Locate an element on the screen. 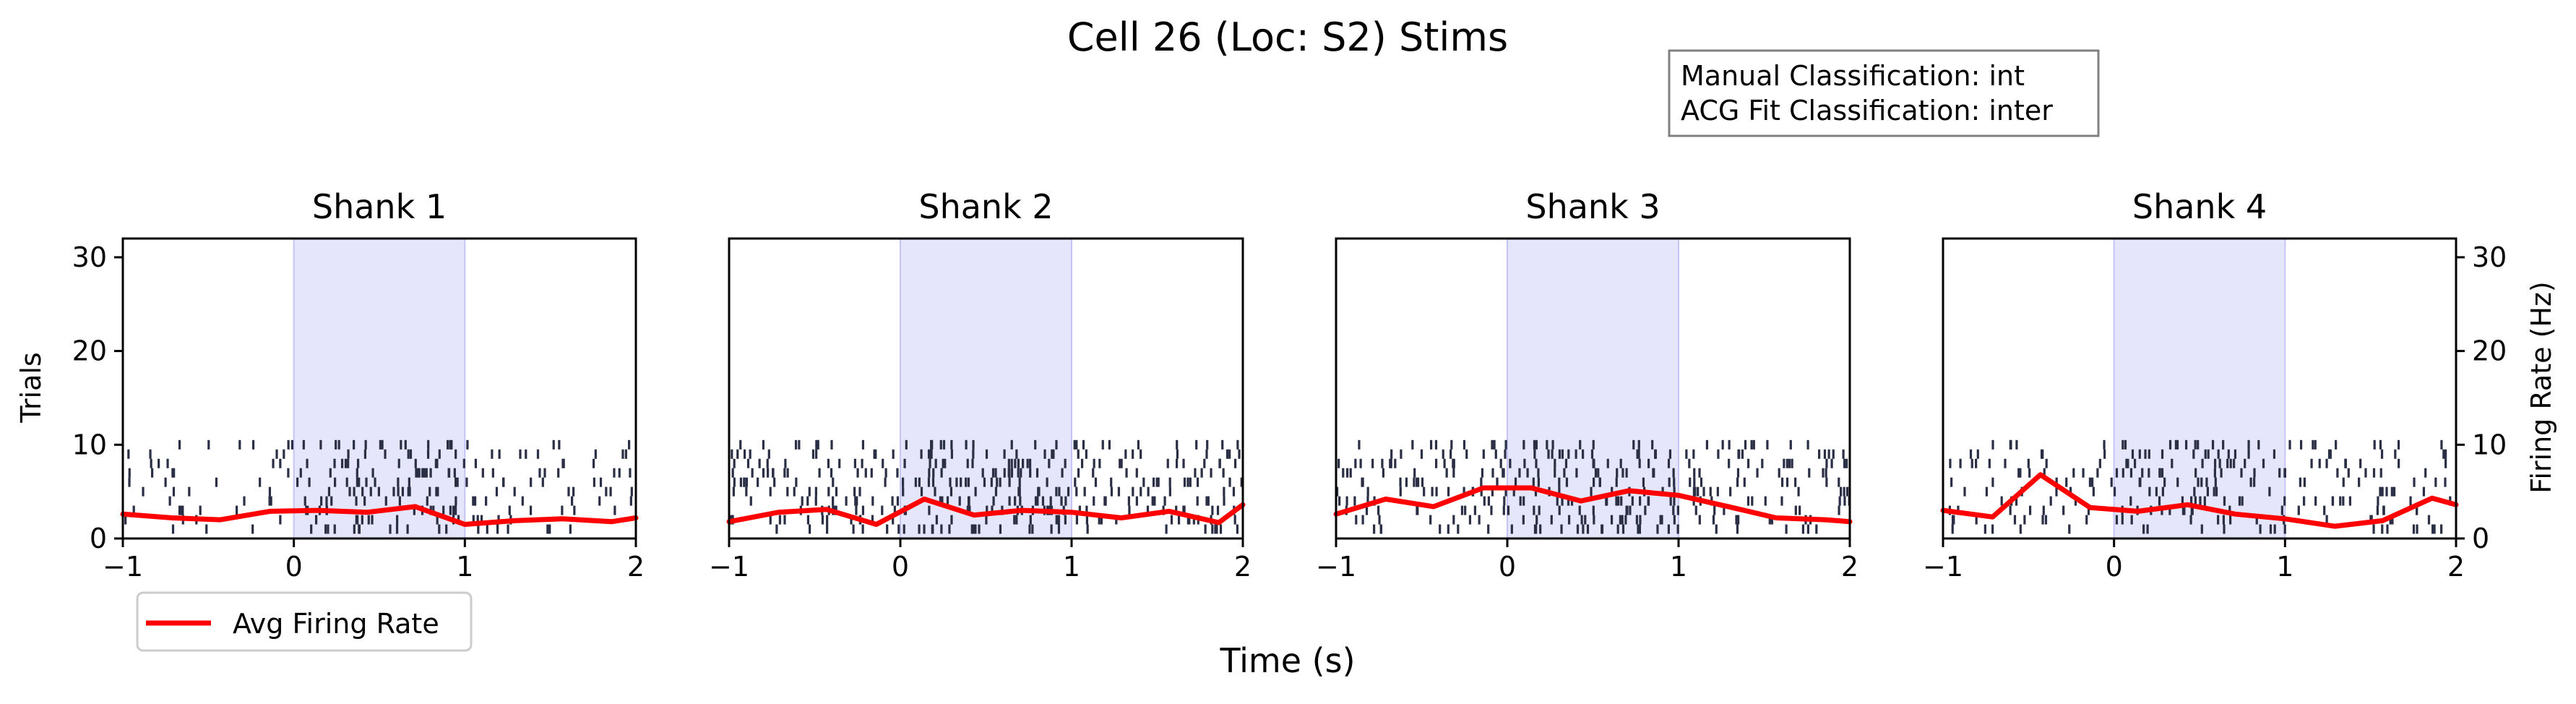  y-axis-label-trials: Trials is located at coordinates (31, 388).